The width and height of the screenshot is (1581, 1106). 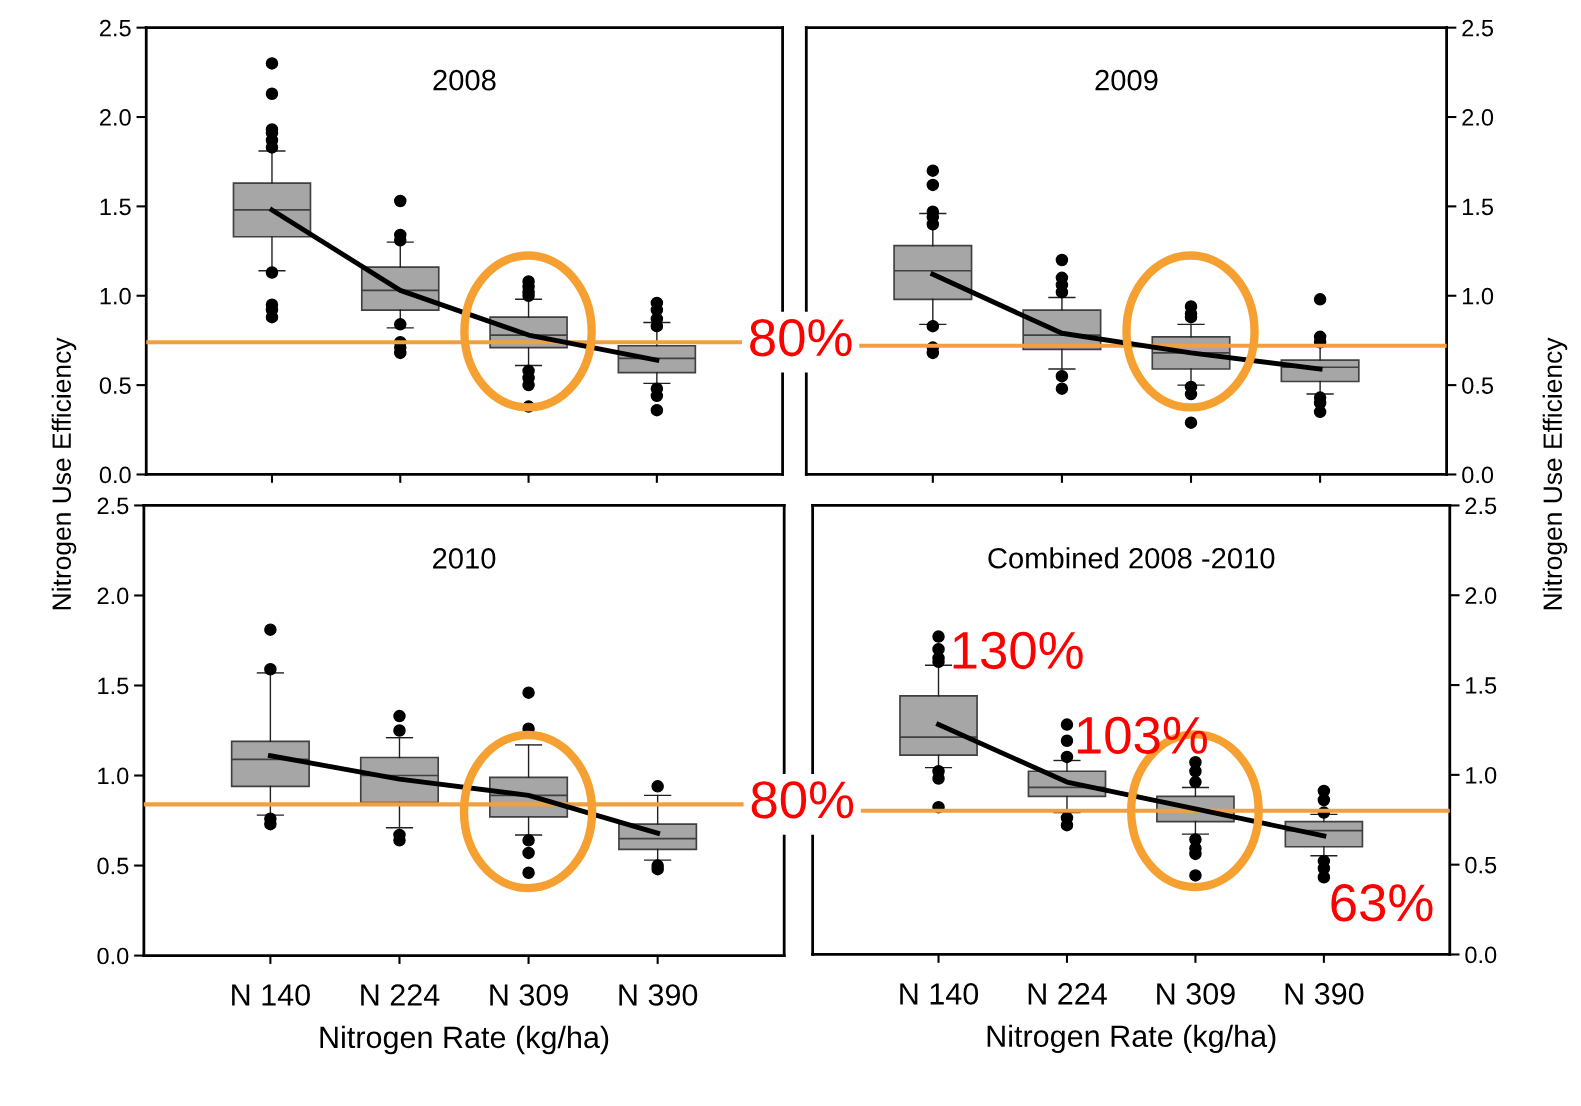 I want to click on text: 2009, so click(x=1126, y=80).